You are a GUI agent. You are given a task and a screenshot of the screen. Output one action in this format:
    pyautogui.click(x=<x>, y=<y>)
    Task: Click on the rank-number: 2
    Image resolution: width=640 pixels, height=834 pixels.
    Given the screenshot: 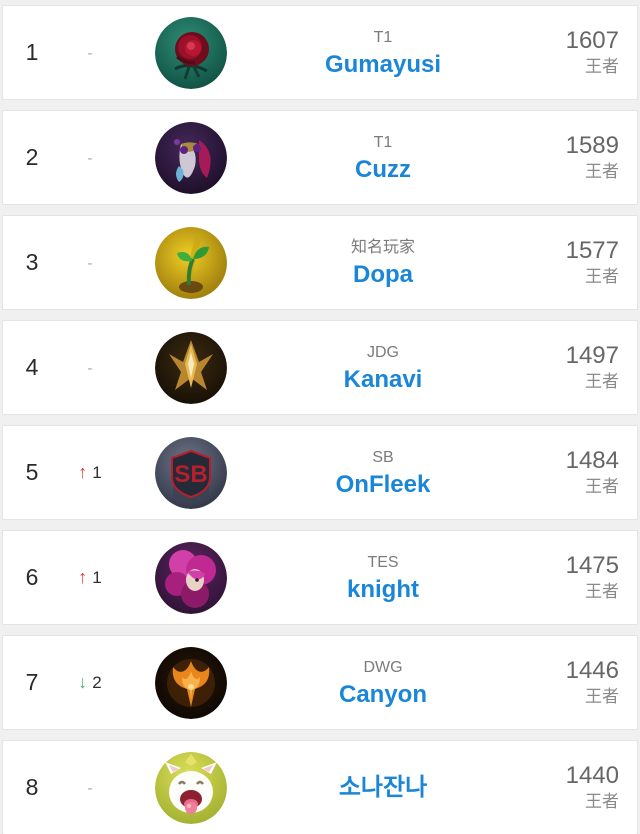 What is the action you would take?
    pyautogui.click(x=32, y=157)
    